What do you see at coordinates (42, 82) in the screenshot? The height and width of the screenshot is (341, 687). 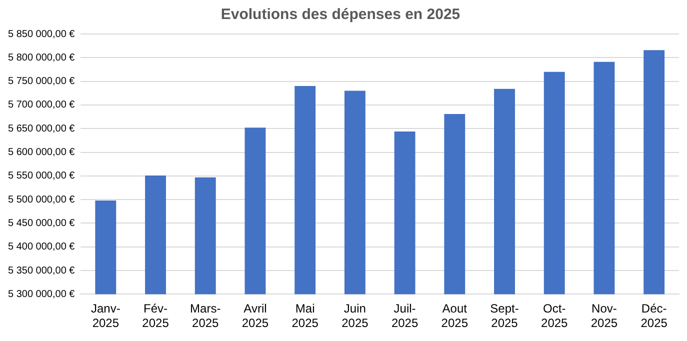 I see `y-tick-label: 5 750 000,00 €` at bounding box center [42, 82].